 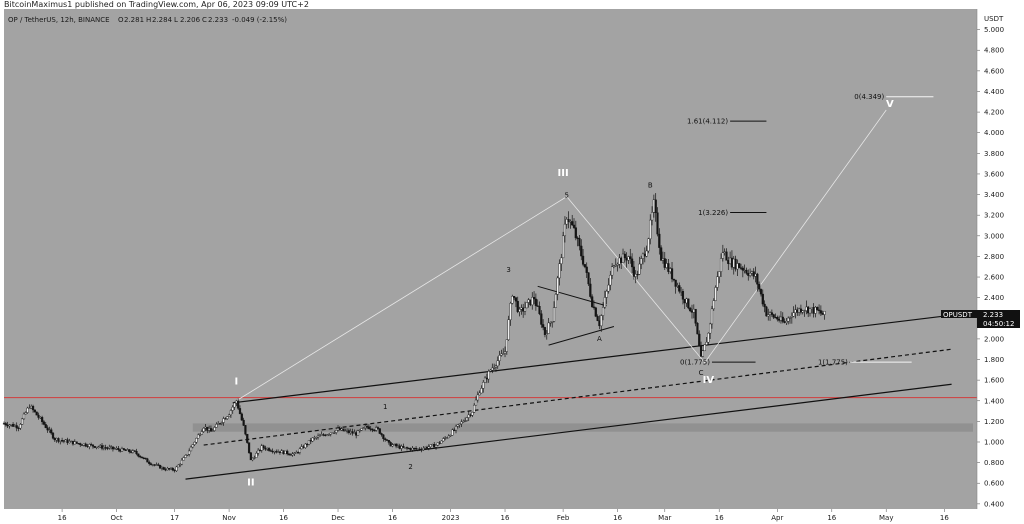 I want to click on fib-label-3: 1(3.226), so click(x=713, y=213).